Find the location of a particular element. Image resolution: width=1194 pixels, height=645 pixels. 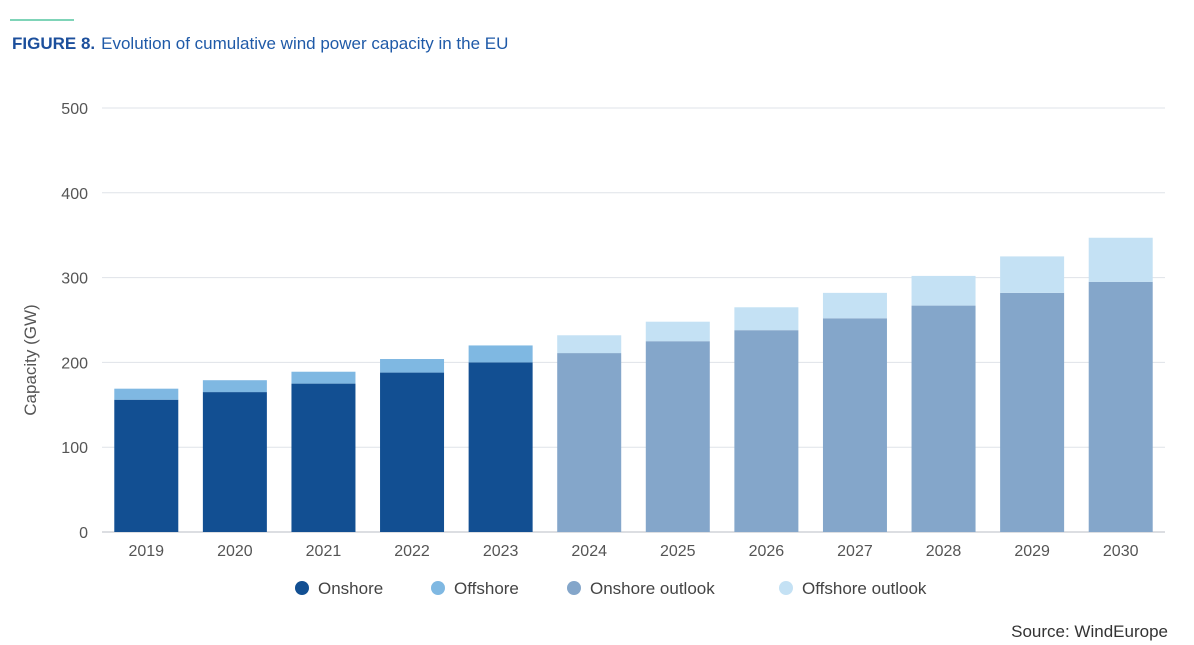

legend-label-onshore: Onshore is located at coordinates (350, 588).